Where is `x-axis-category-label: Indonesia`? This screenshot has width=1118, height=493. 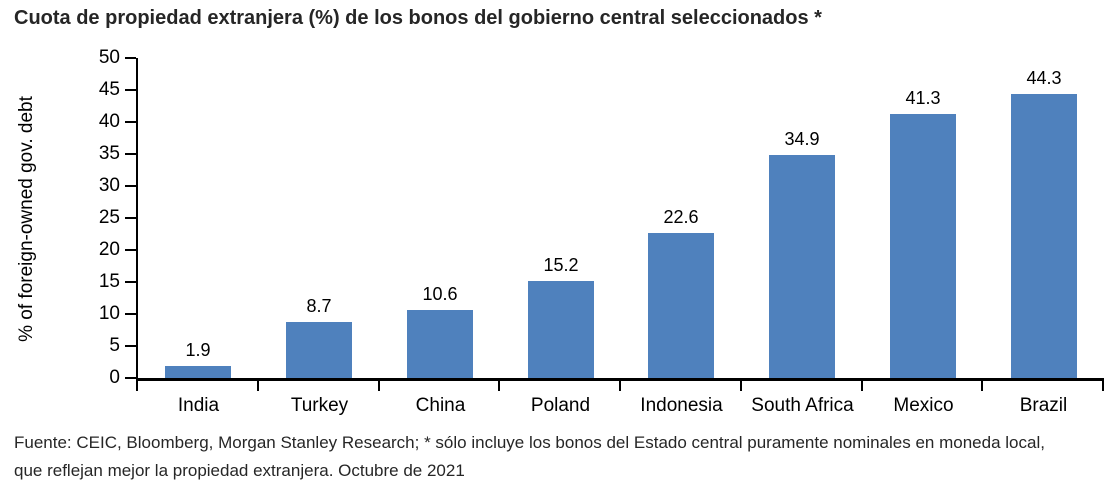
x-axis-category-label: Indonesia is located at coordinates (681, 405).